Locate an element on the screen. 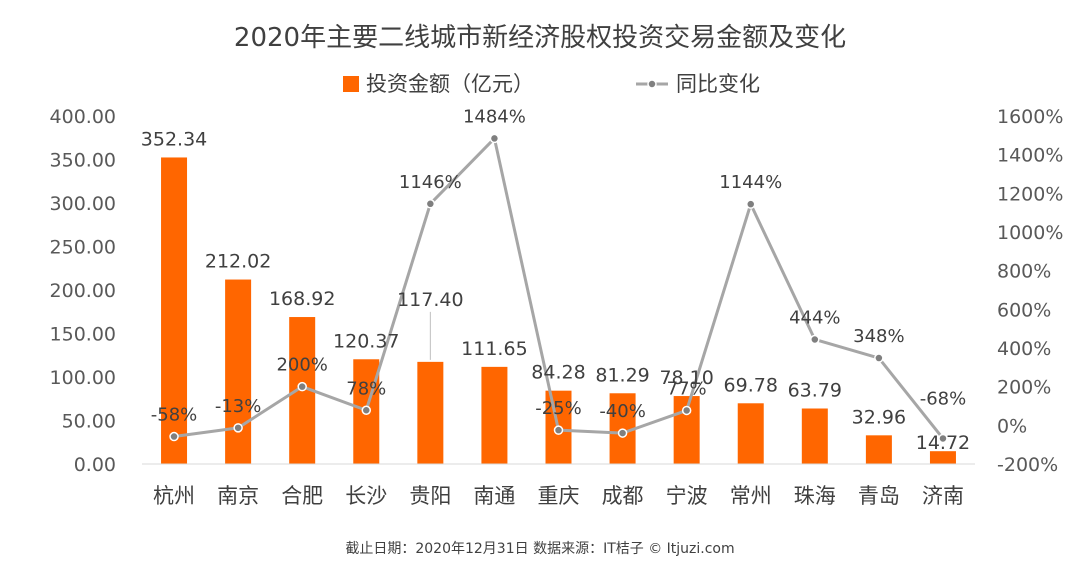 The height and width of the screenshot is (574, 1080). pct-value-label: -13% is located at coordinates (238, 406).